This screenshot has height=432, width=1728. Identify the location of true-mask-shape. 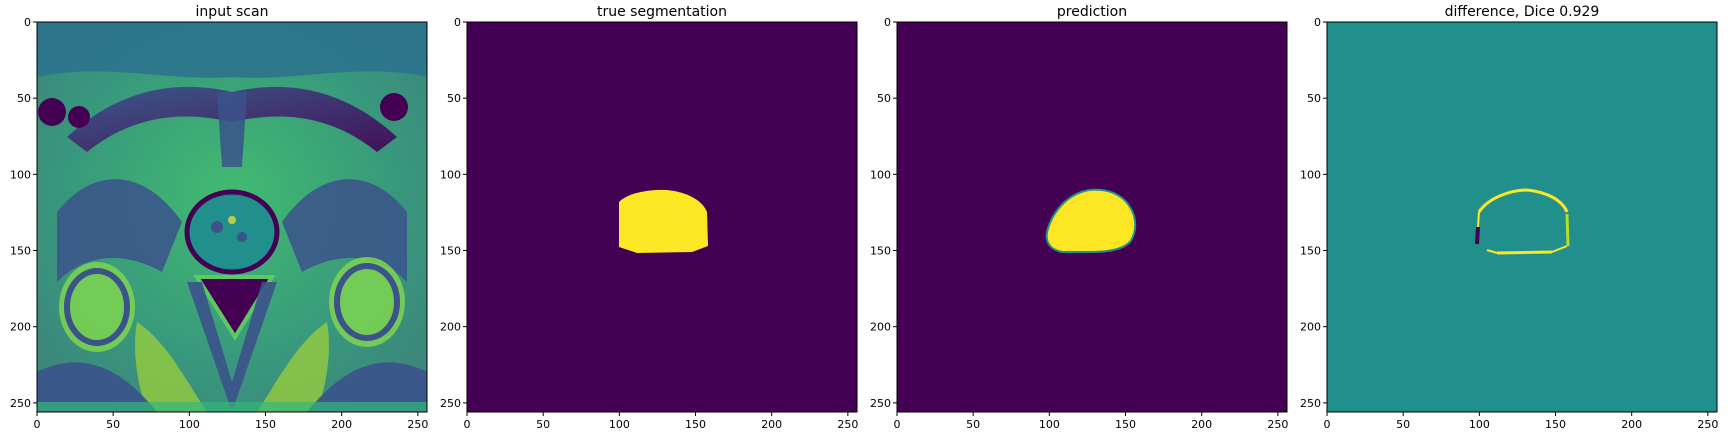
(663, 221).